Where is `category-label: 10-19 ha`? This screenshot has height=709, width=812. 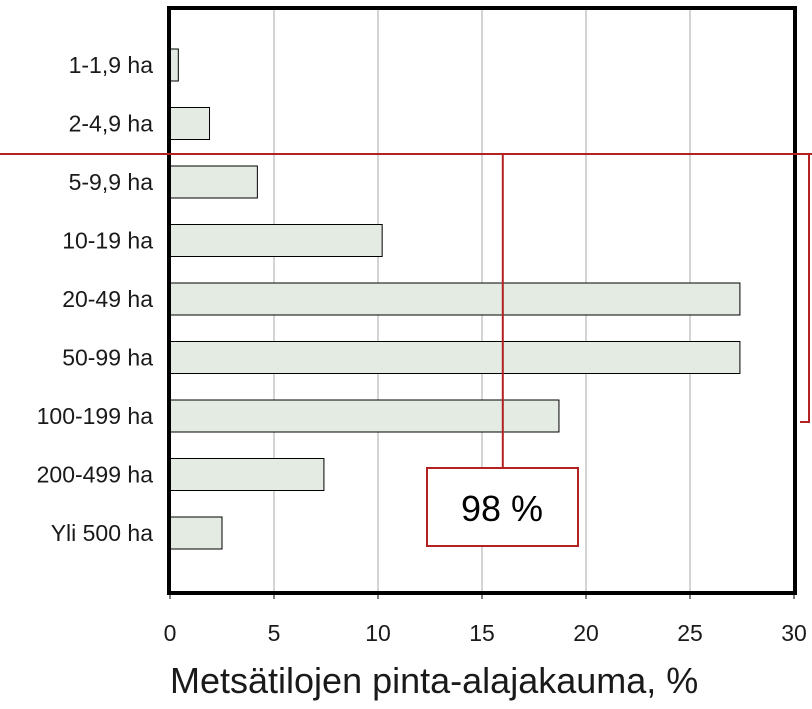 category-label: 10-19 ha is located at coordinates (107, 241).